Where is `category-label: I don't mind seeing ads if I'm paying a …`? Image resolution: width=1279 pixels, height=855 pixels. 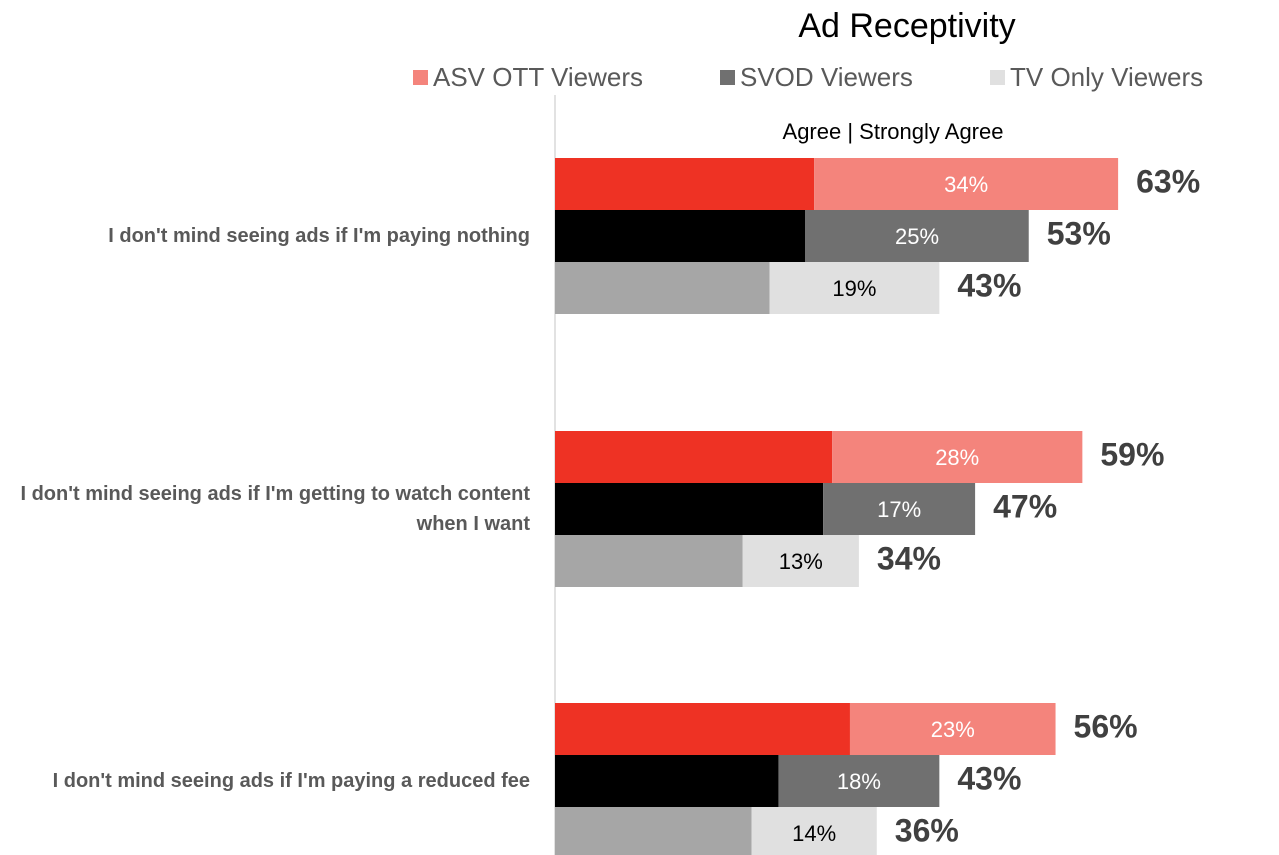 category-label: I don't mind seeing ads if I'm paying a … is located at coordinates (291, 781).